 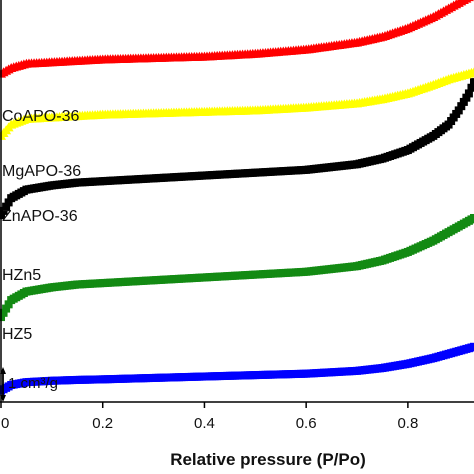 I want to click on scale-bar-label: 1 cm³/g, so click(x=33, y=383).